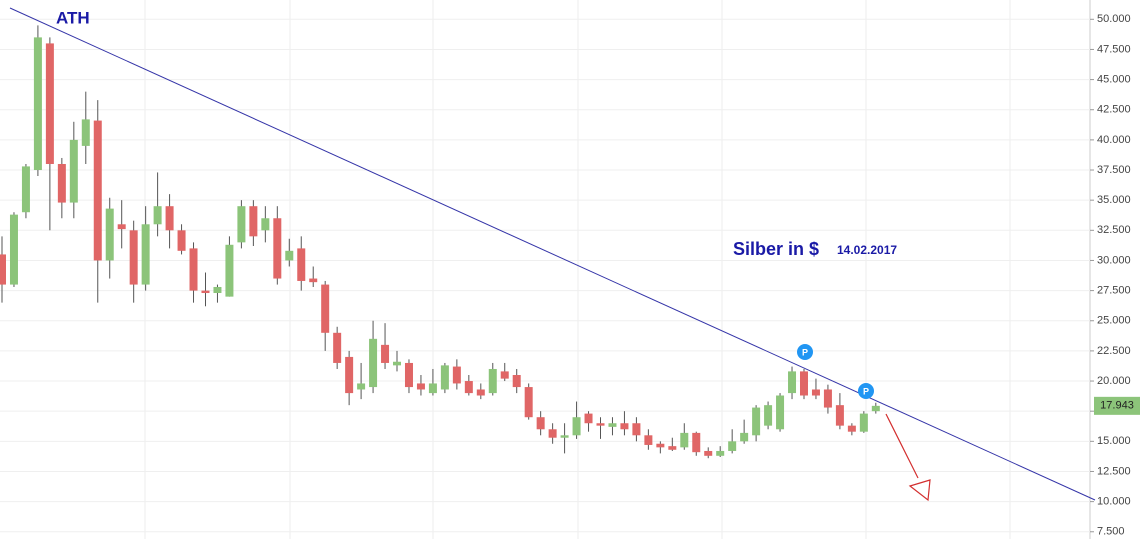  I want to click on y-tick-label: 12.500, so click(1114, 471).